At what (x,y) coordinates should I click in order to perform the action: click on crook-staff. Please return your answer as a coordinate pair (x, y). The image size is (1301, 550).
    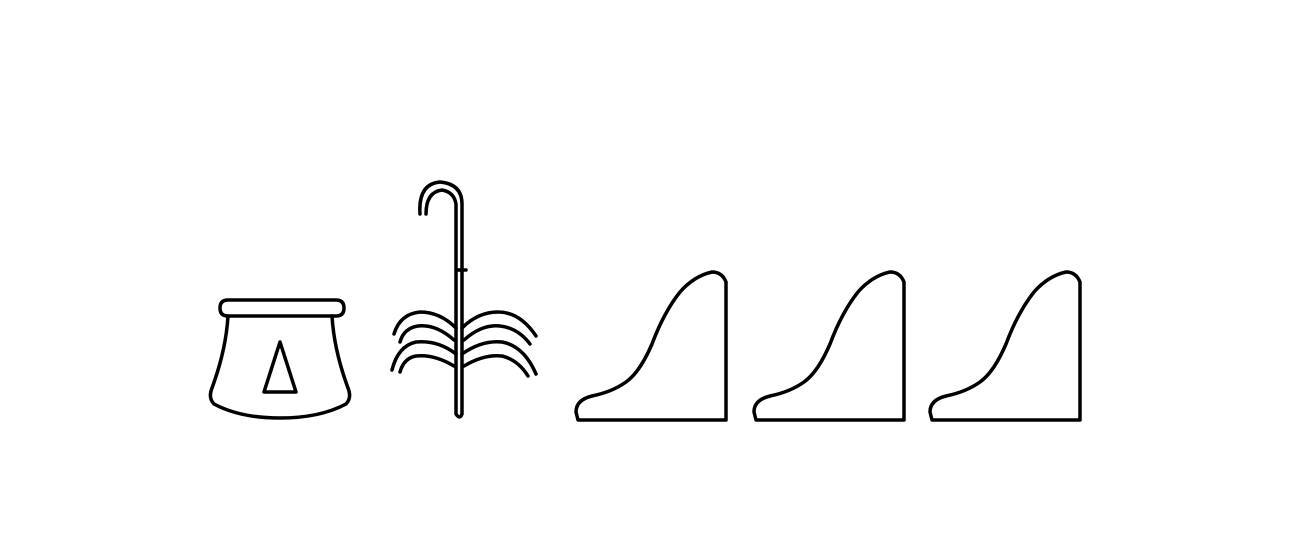
    Looking at the image, I should click on (441, 299).